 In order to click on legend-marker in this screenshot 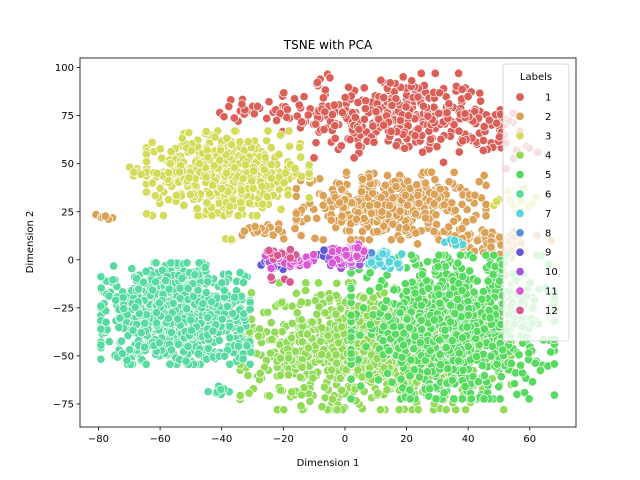, I will do `click(520, 310)`.